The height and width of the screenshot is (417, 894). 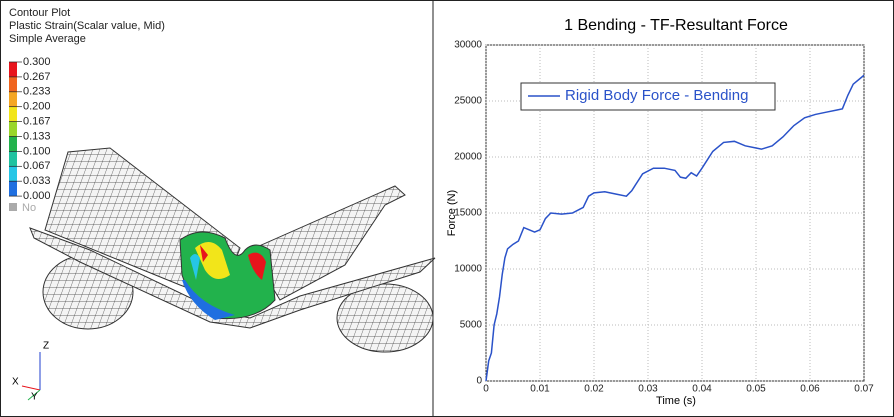 What do you see at coordinates (468, 157) in the screenshot?
I see `y-tick-label: 20000` at bounding box center [468, 157].